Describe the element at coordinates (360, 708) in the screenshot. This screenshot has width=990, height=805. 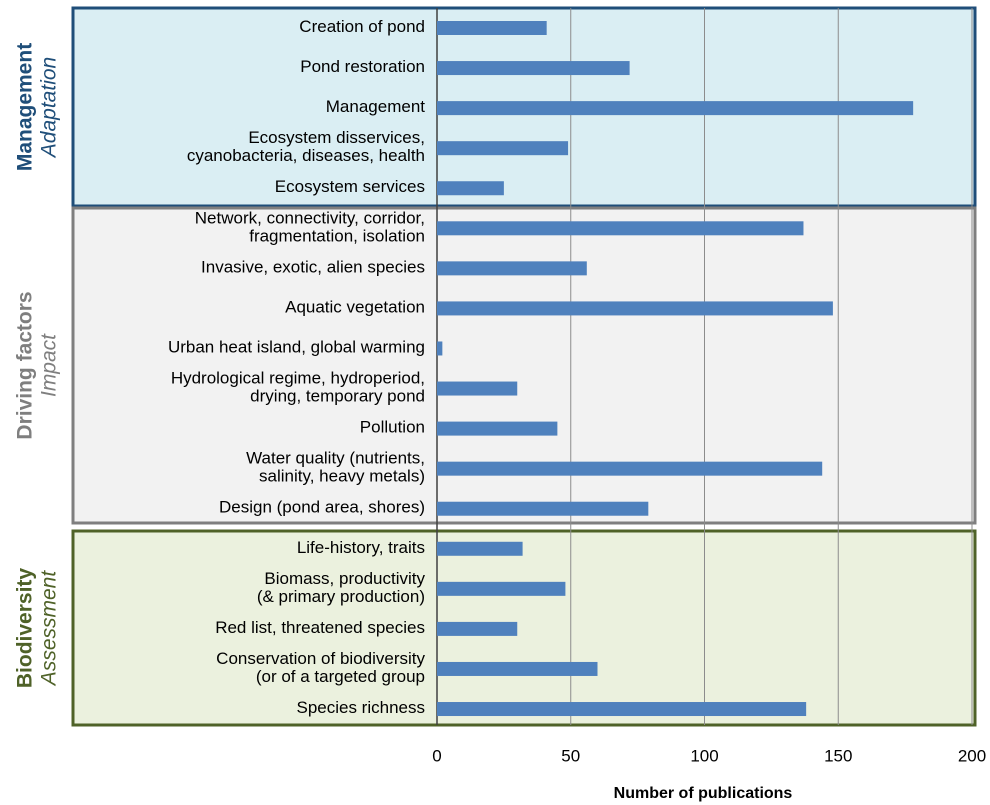
I see `y-tick-label: Species richness` at that location.